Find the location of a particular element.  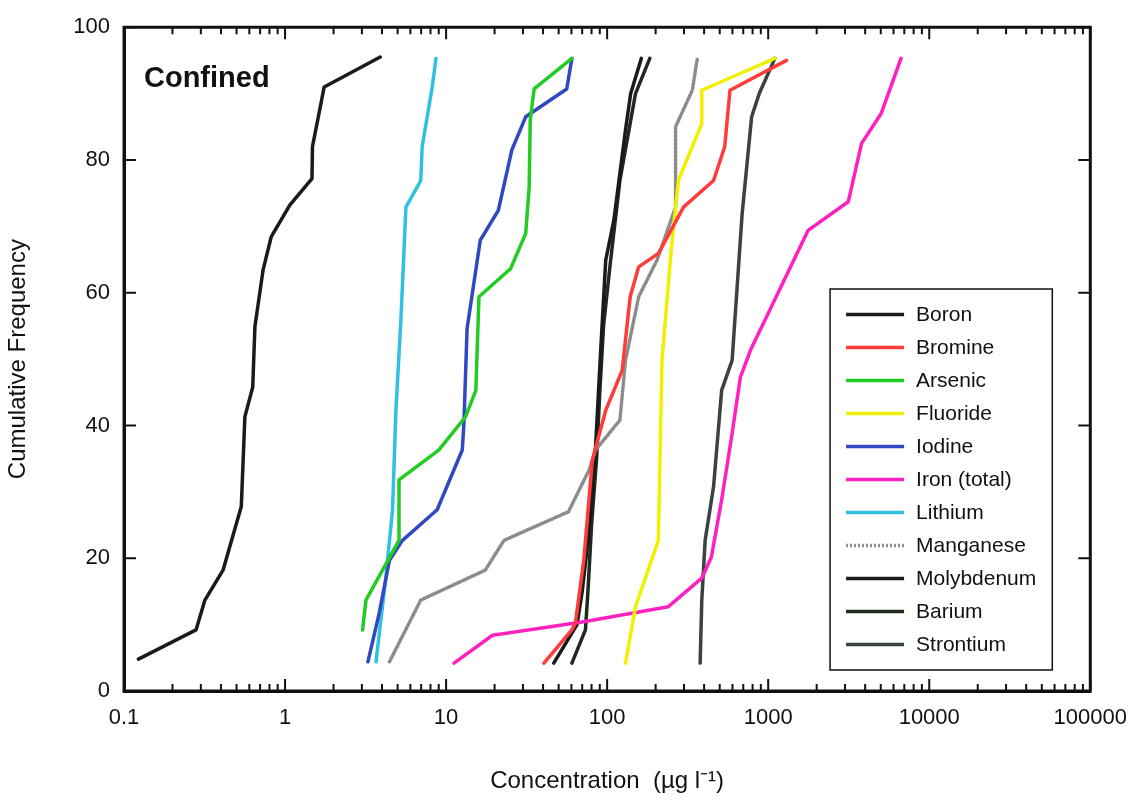

legend-label: Iron (total) is located at coordinates (964, 479).